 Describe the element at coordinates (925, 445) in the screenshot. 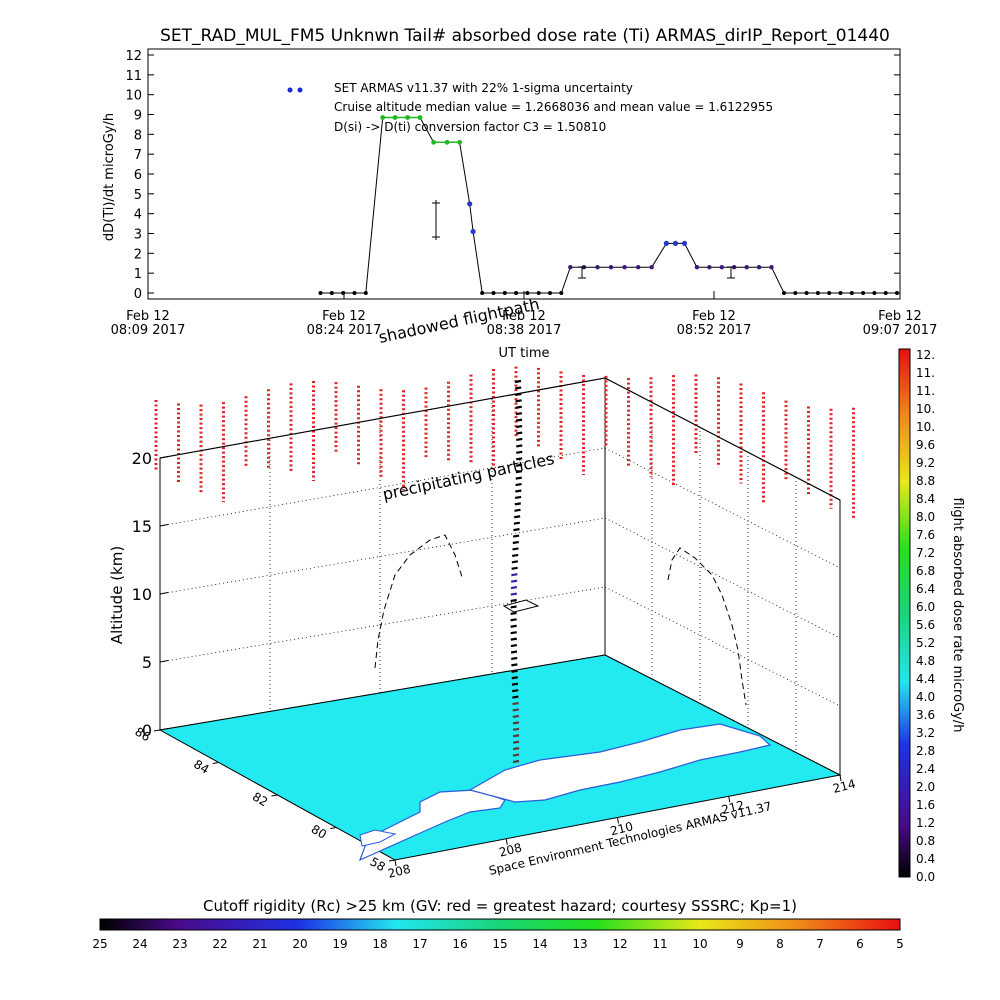

I see `dose-colorbar-tick-label: 9.6` at that location.